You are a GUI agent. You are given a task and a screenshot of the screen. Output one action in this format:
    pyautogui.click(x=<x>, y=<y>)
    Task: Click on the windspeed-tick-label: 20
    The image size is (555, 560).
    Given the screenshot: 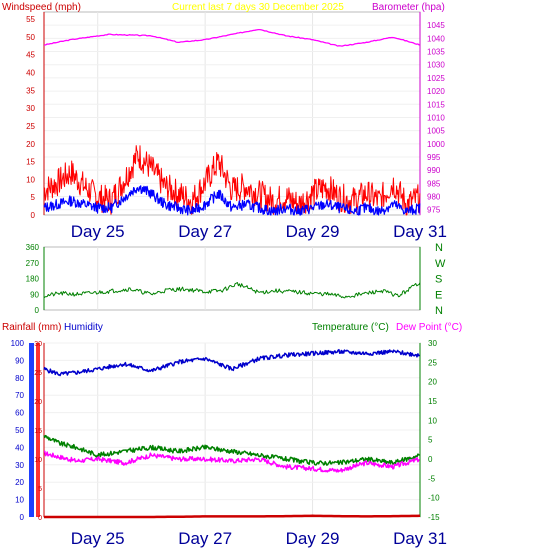 What is the action you would take?
    pyautogui.click(x=30, y=144)
    